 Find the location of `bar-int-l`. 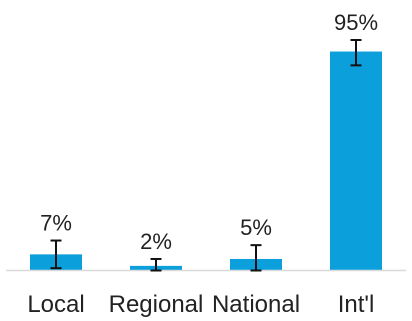

bar-int-l is located at coordinates (356, 161).